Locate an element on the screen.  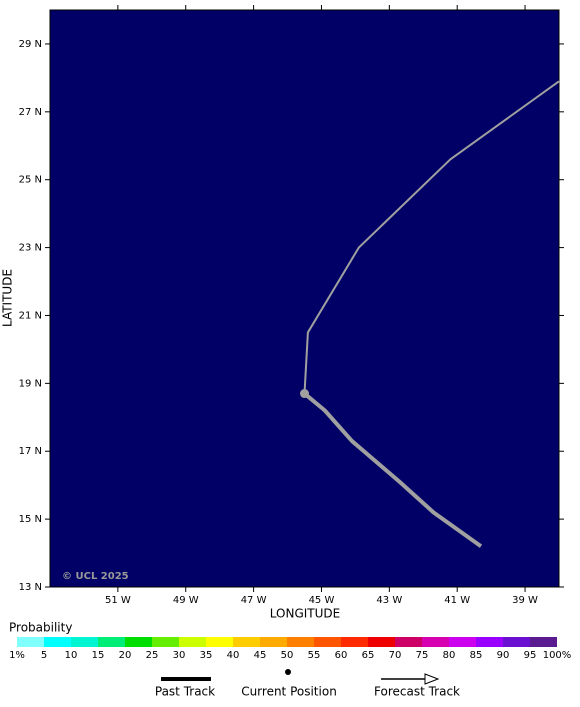
y-tick-label: 17 N is located at coordinates (30, 451).